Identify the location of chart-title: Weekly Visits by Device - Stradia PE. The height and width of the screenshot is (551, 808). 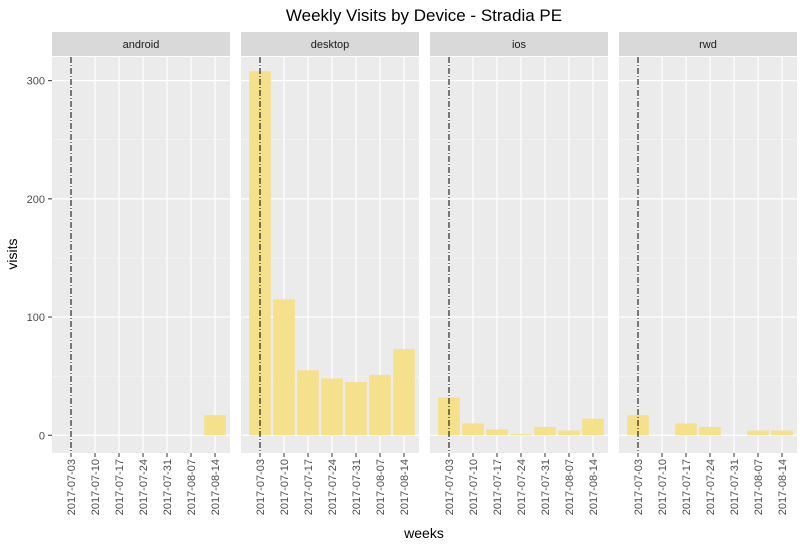
(424, 15).